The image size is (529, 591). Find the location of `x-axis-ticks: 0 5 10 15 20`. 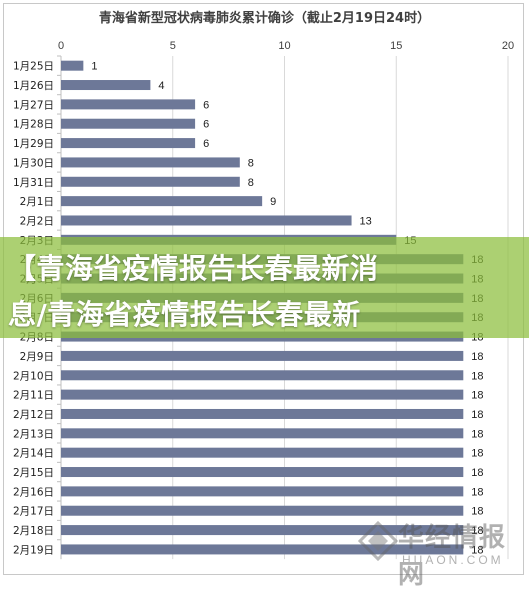

x-axis-ticks: 0 5 10 15 20 is located at coordinates (286, 46).